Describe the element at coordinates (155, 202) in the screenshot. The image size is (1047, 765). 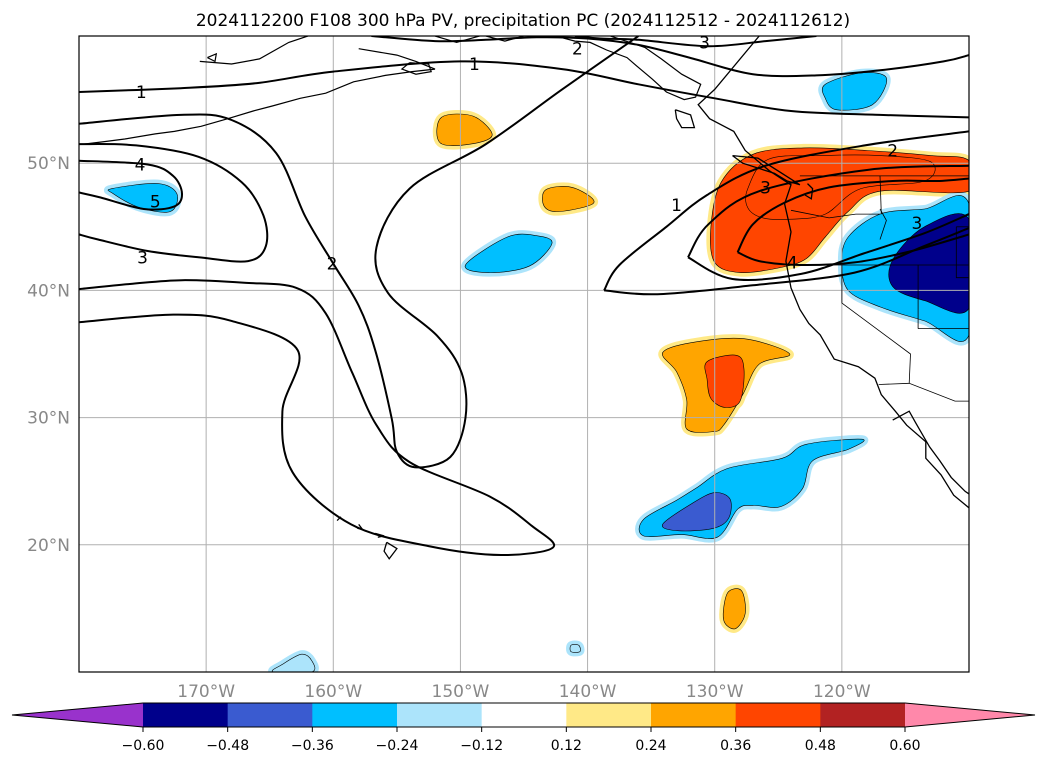
I see `contour-label: 5` at that location.